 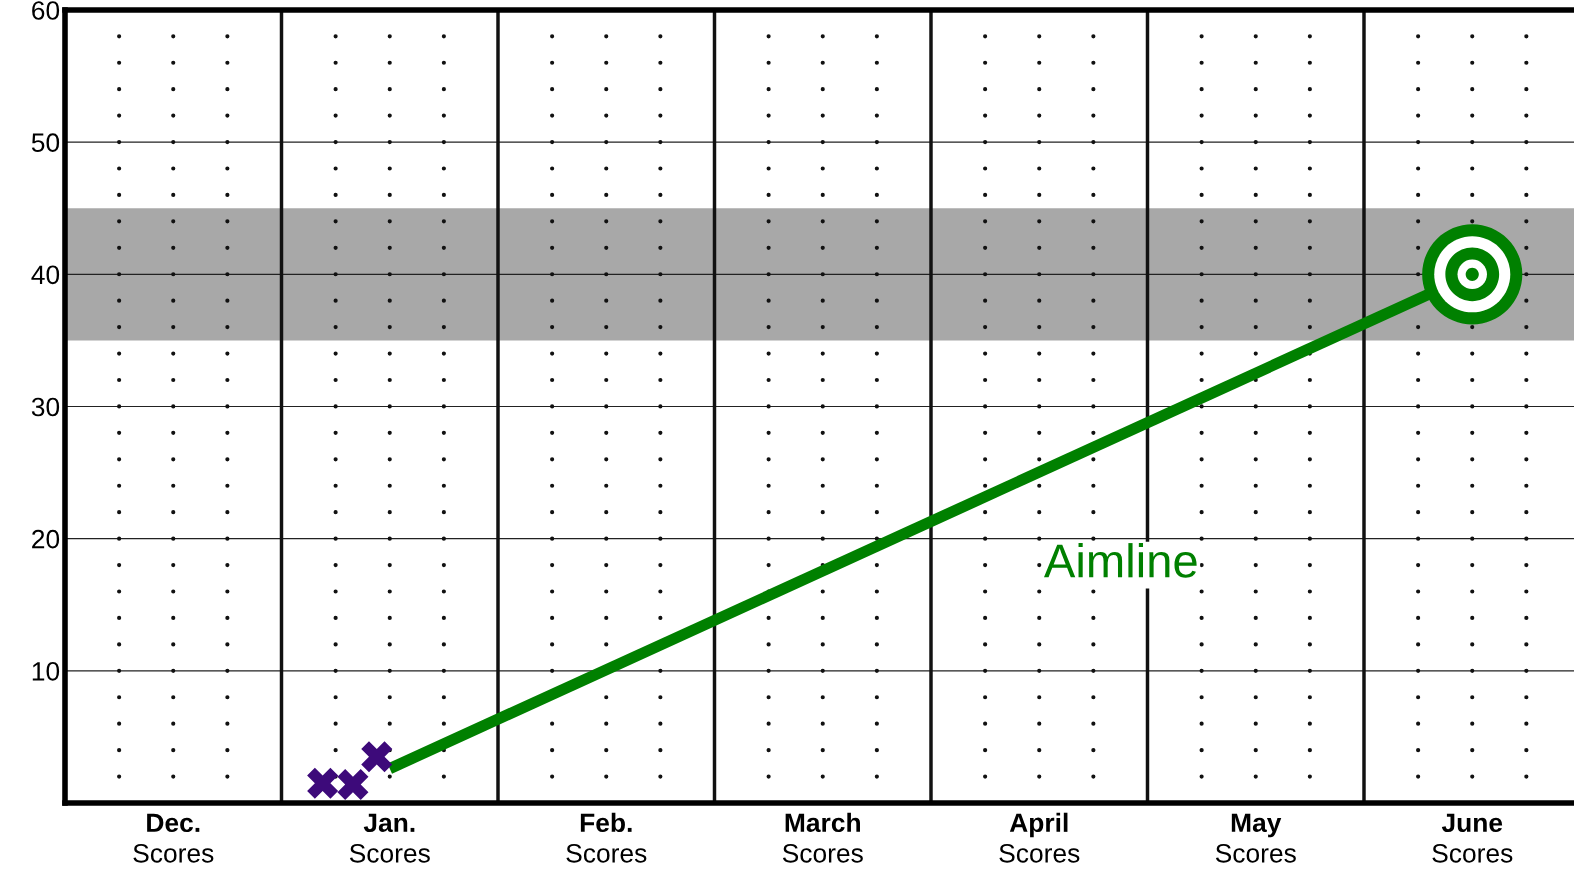 What do you see at coordinates (1120, 560) in the screenshot?
I see `annotation: Aimline` at bounding box center [1120, 560].